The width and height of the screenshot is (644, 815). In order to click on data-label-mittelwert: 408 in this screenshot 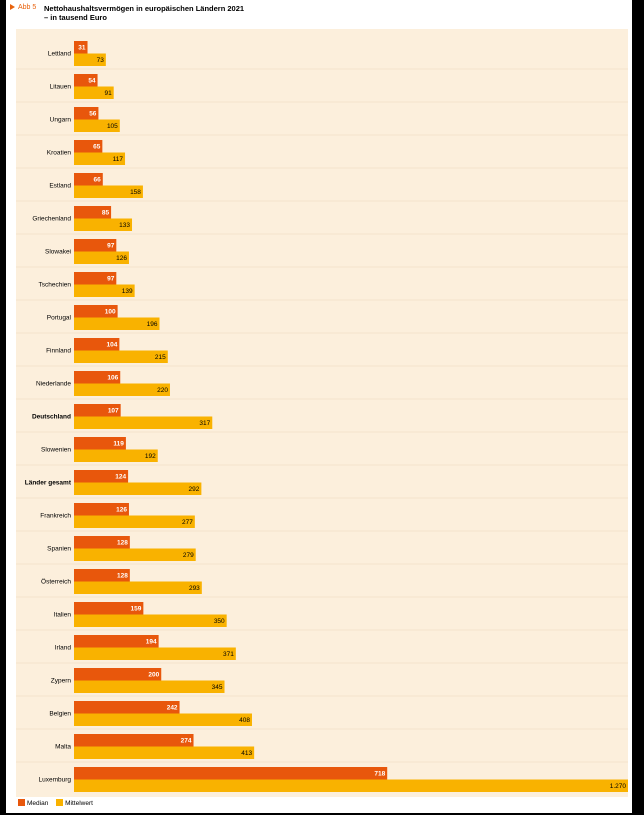, I will do `click(244, 720)`.